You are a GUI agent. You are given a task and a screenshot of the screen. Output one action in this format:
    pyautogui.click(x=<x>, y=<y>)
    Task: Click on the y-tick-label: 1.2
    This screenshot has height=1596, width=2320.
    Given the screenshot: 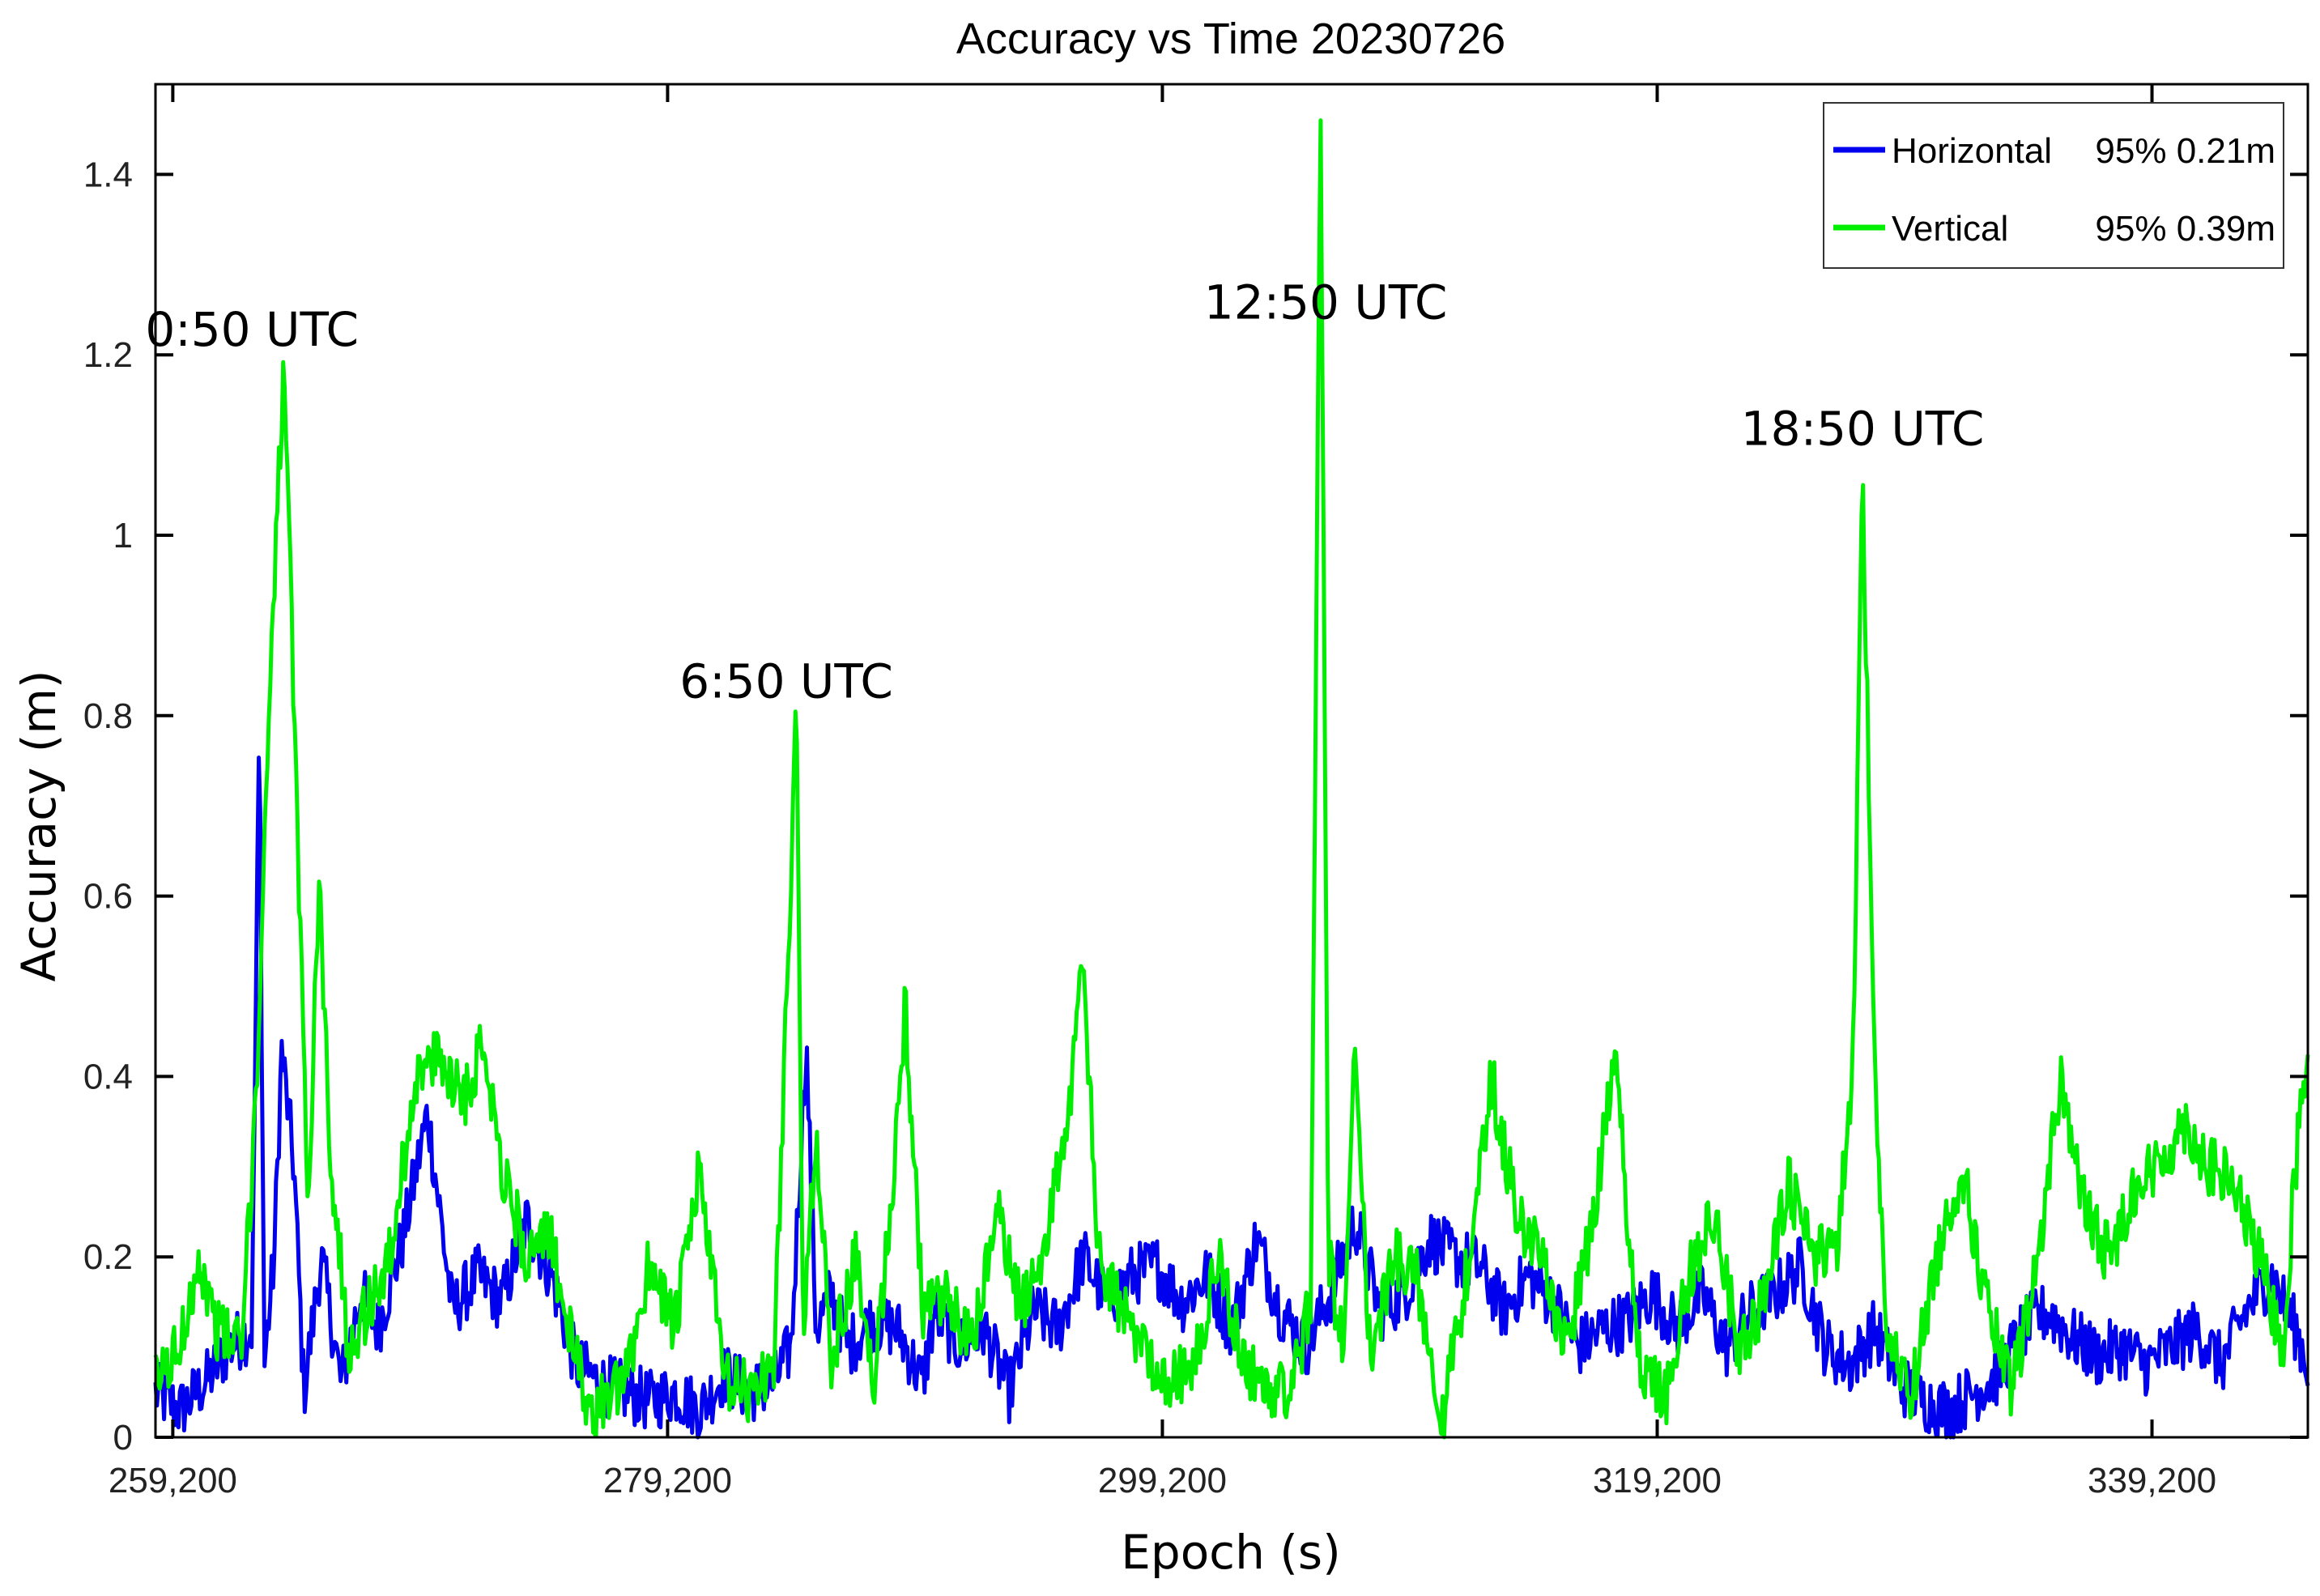 What is the action you would take?
    pyautogui.click(x=108, y=355)
    